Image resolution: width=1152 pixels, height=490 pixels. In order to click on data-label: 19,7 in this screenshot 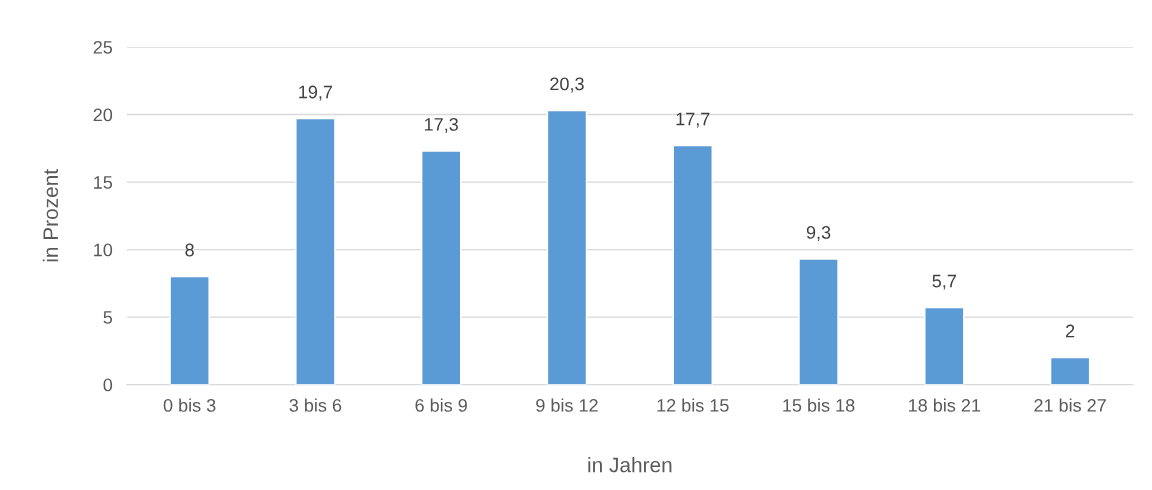, I will do `click(316, 93)`.